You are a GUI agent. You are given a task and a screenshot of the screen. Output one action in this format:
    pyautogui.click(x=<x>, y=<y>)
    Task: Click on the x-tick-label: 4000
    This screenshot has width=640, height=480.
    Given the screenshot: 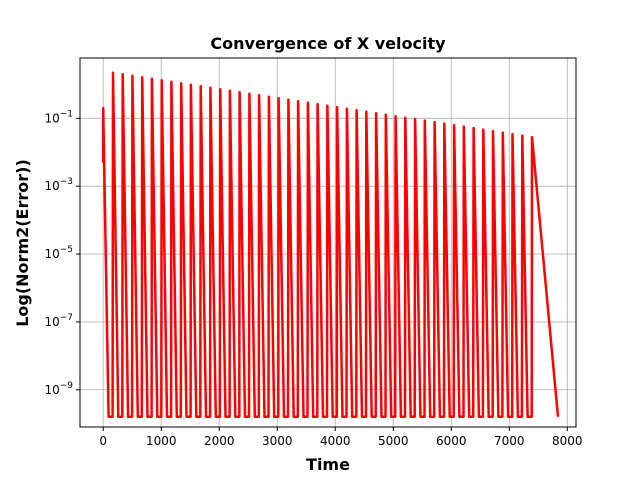 What is the action you would take?
    pyautogui.click(x=335, y=441)
    